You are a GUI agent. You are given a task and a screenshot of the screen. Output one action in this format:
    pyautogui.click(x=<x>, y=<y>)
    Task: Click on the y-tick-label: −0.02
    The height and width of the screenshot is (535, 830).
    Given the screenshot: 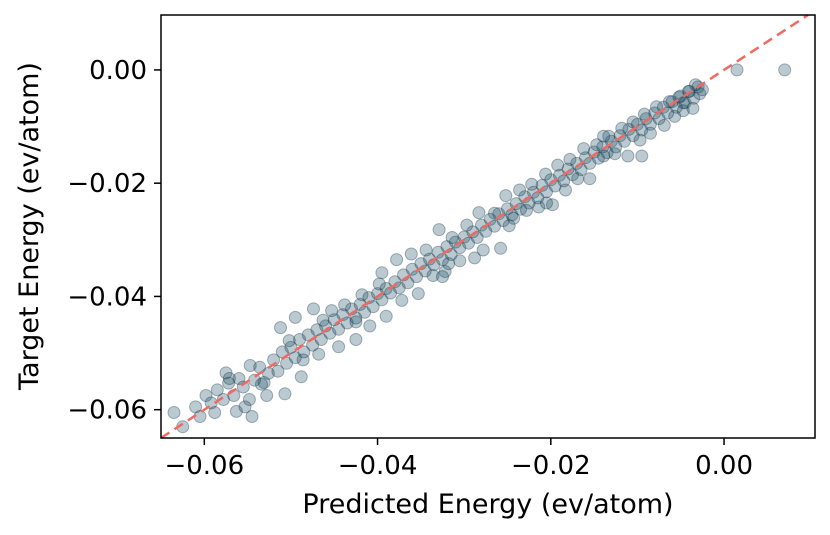 What is the action you would take?
    pyautogui.click(x=107, y=184)
    